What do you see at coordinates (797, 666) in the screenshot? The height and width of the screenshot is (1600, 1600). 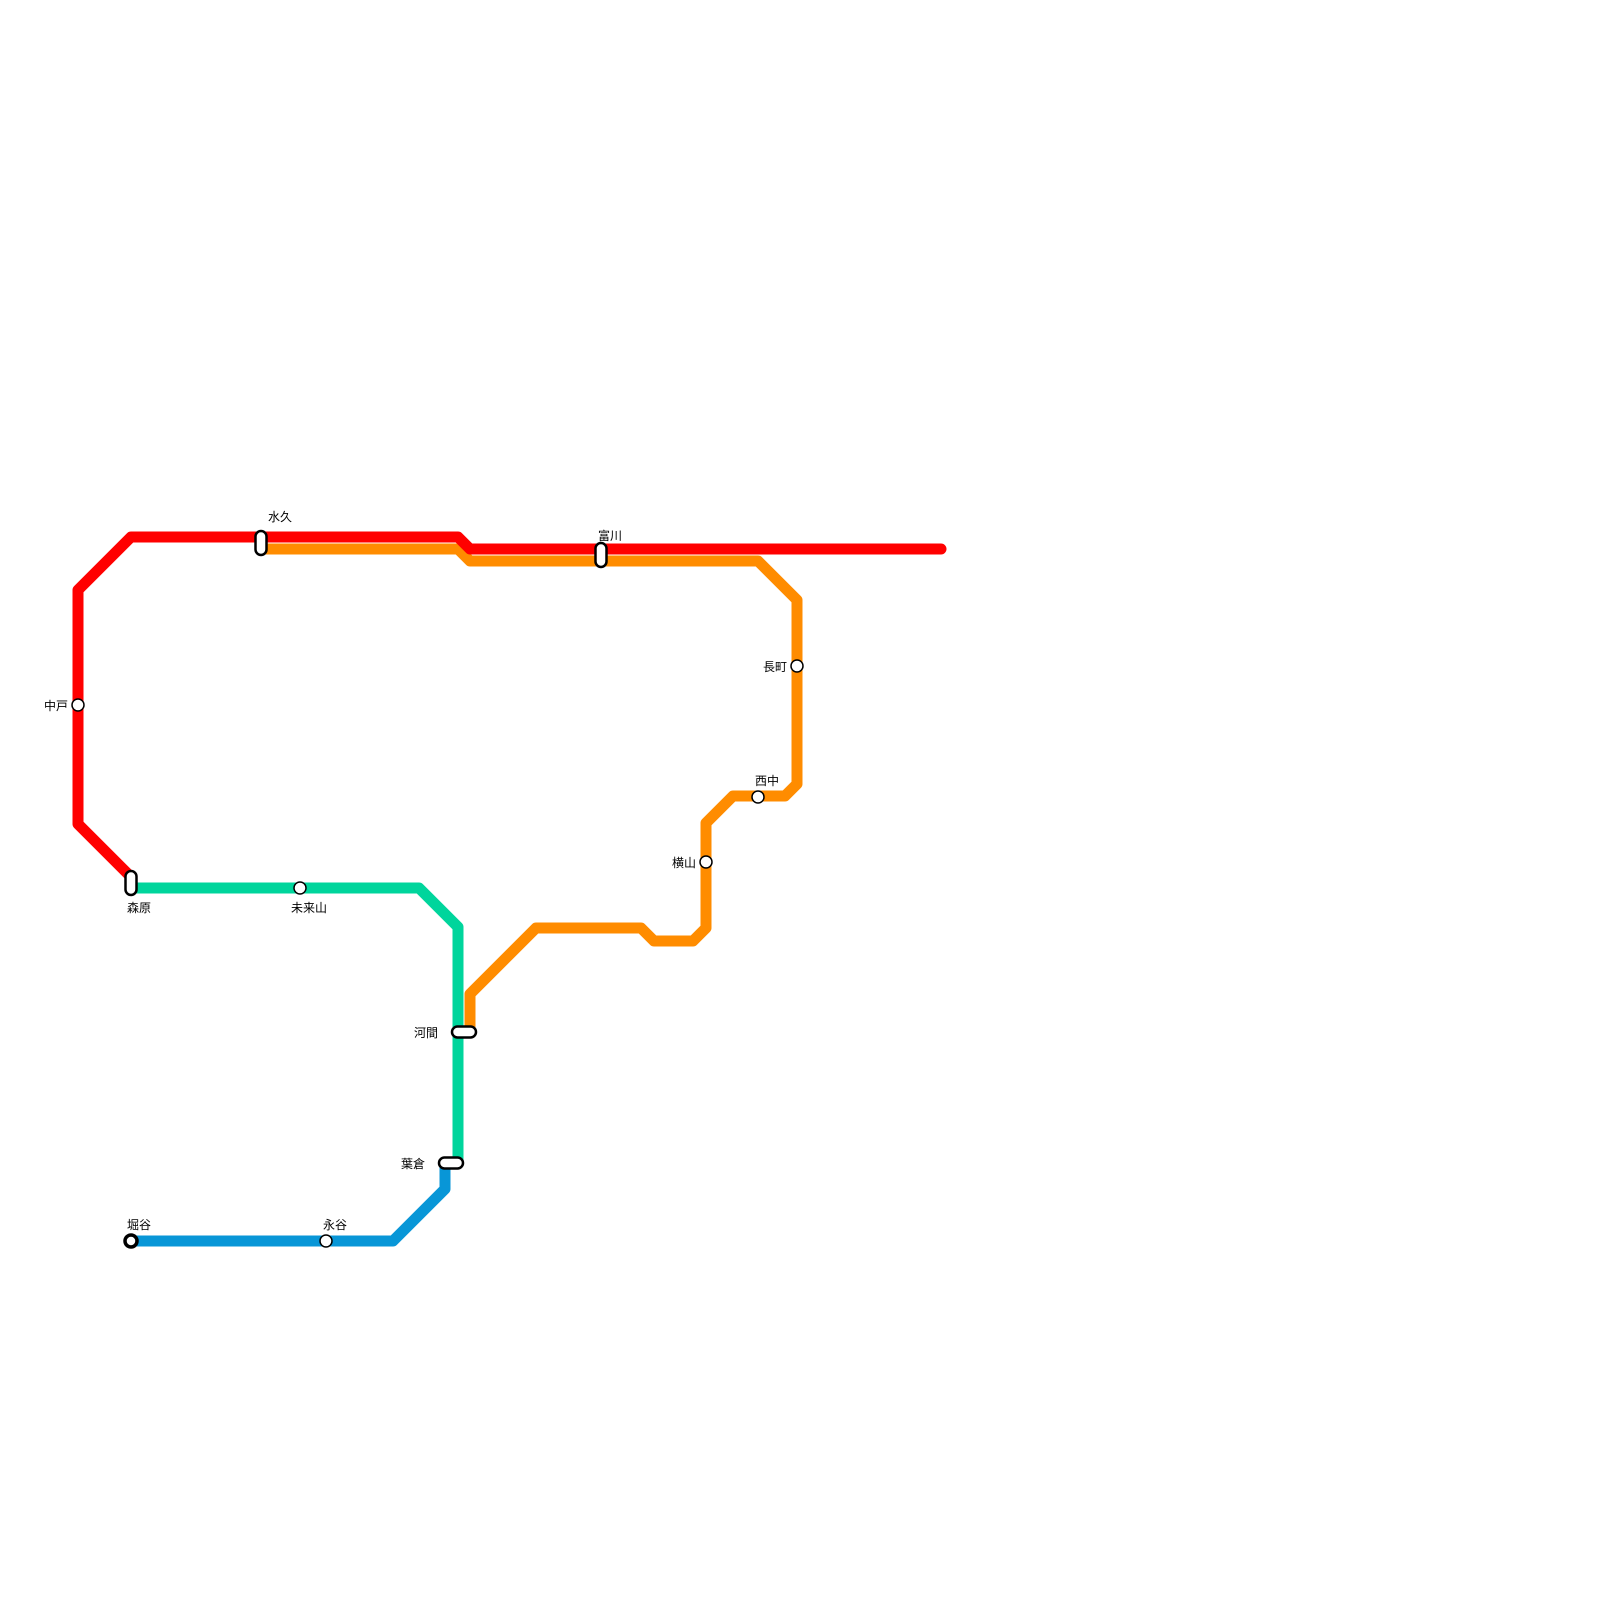 I see `station-nagamachi-marker` at bounding box center [797, 666].